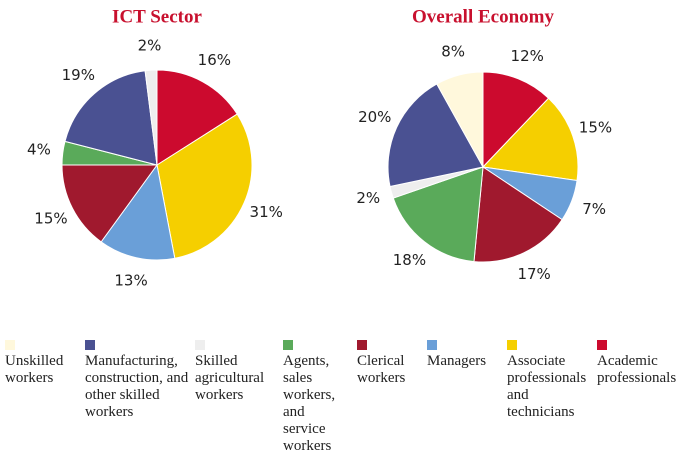 This screenshot has height=467, width=700. I want to click on slice-label: 12%, so click(527, 56).